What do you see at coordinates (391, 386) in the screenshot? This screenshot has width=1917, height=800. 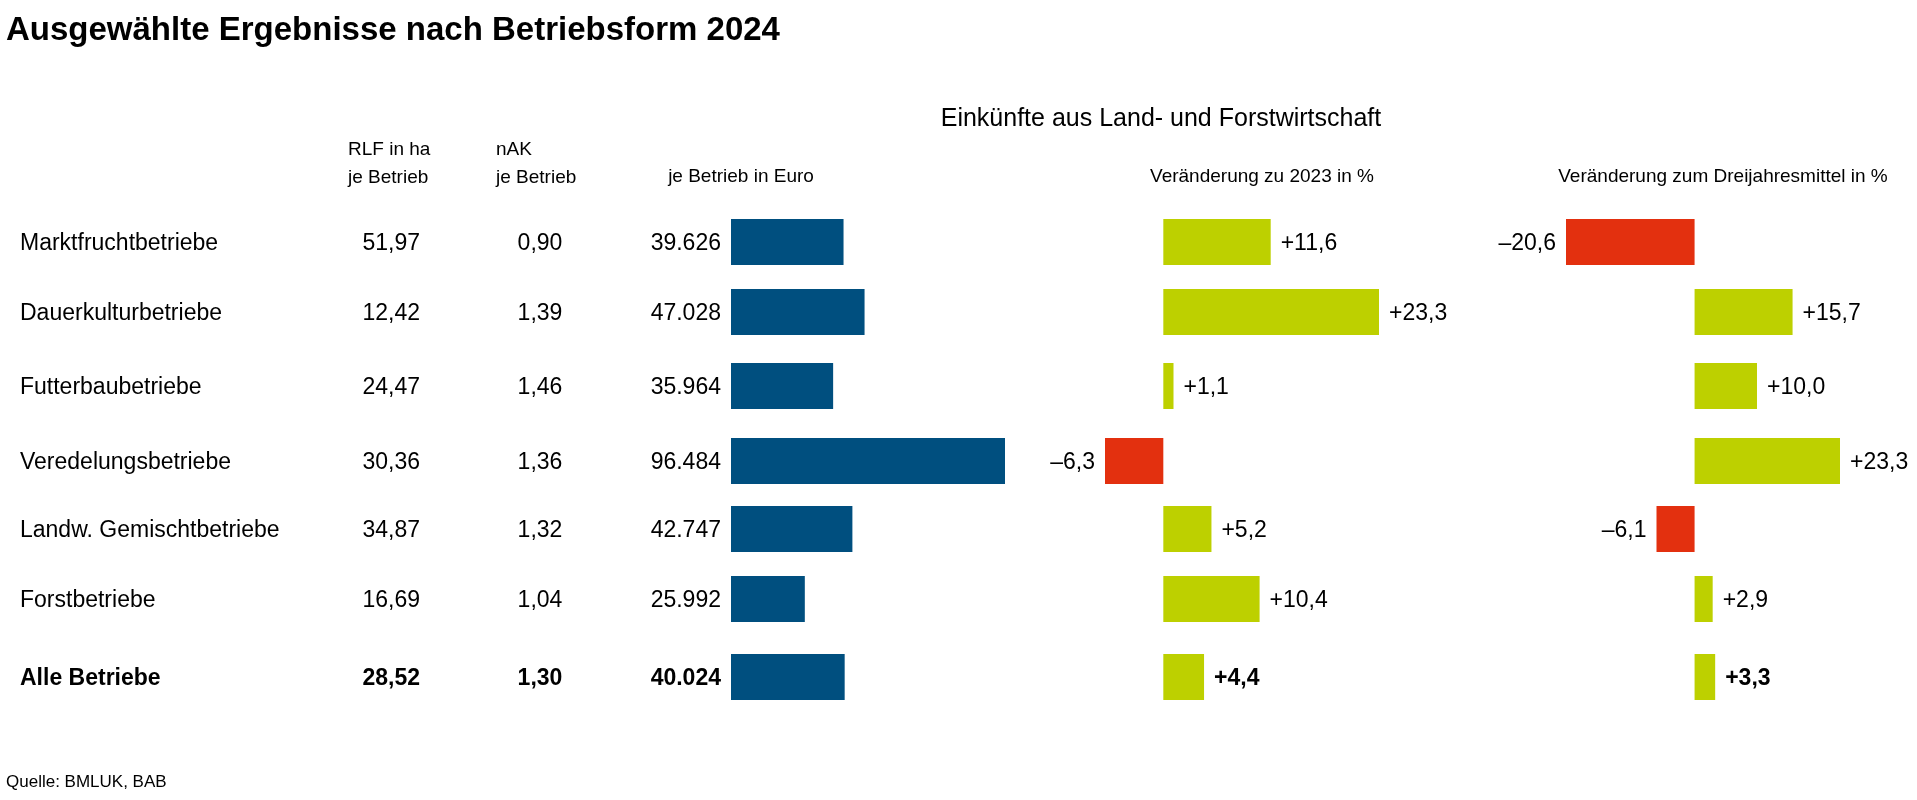 I see `text: 24,47` at bounding box center [391, 386].